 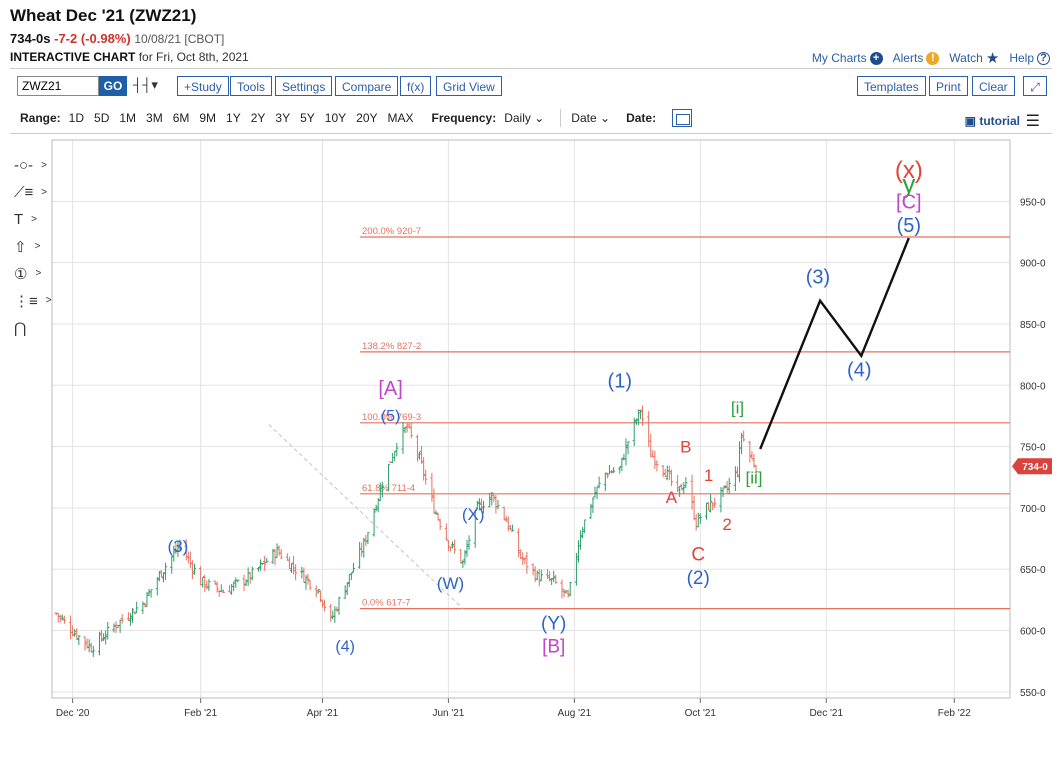 I want to click on range-9m: 9M, so click(x=208, y=118).